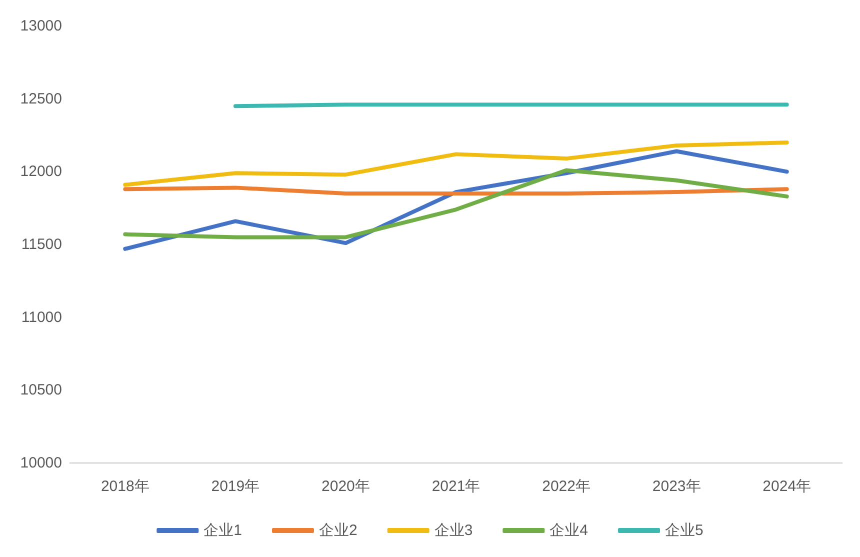  I want to click on x-tick-label: 2019年, so click(235, 486).